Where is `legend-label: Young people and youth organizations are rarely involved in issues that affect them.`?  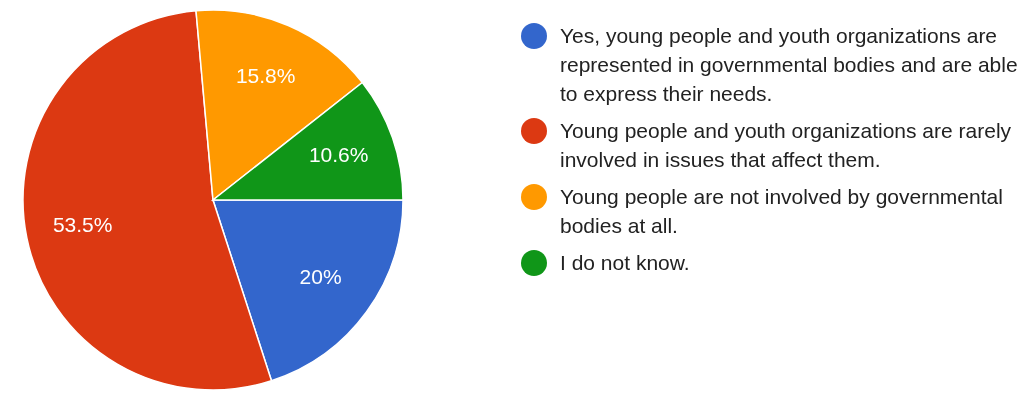
legend-label: Young people and youth organizations are rarely involved in issues that affect them. is located at coordinates (786, 145).